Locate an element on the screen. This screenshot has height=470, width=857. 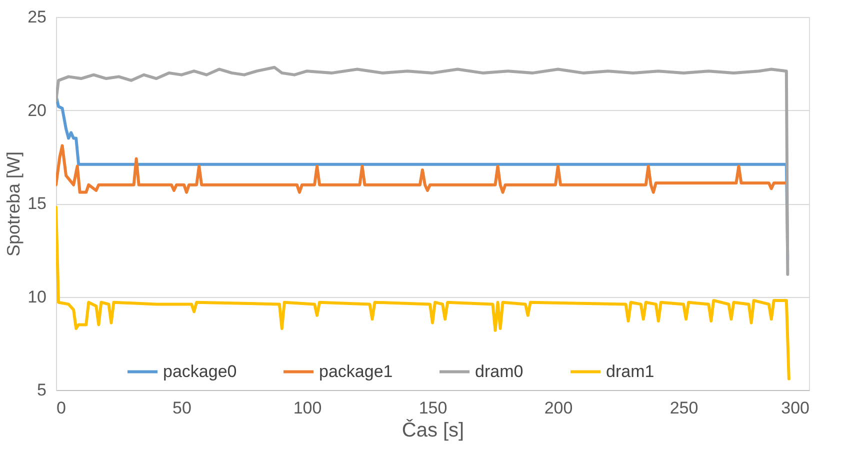
y-tick-label: 20 is located at coordinates (37, 110).